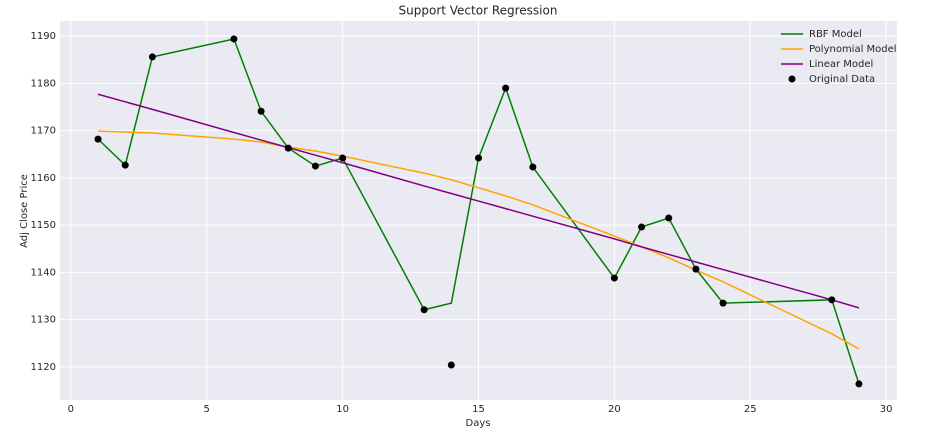 This screenshot has height=443, width=932. Describe the element at coordinates (342, 409) in the screenshot. I see `x-tick-label: 10` at that location.